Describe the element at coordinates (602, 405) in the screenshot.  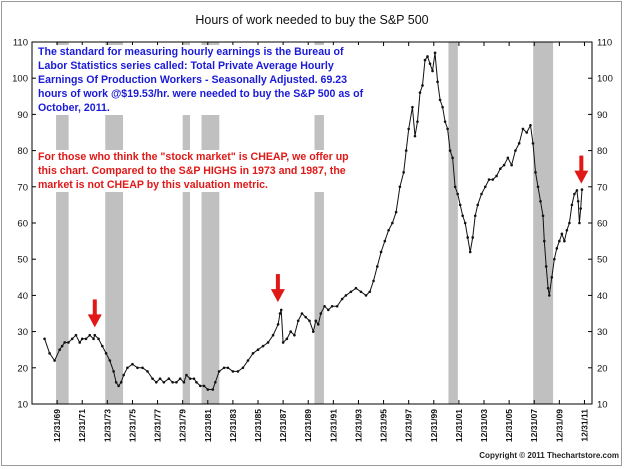
I see `y-tick-label: 10` at that location.